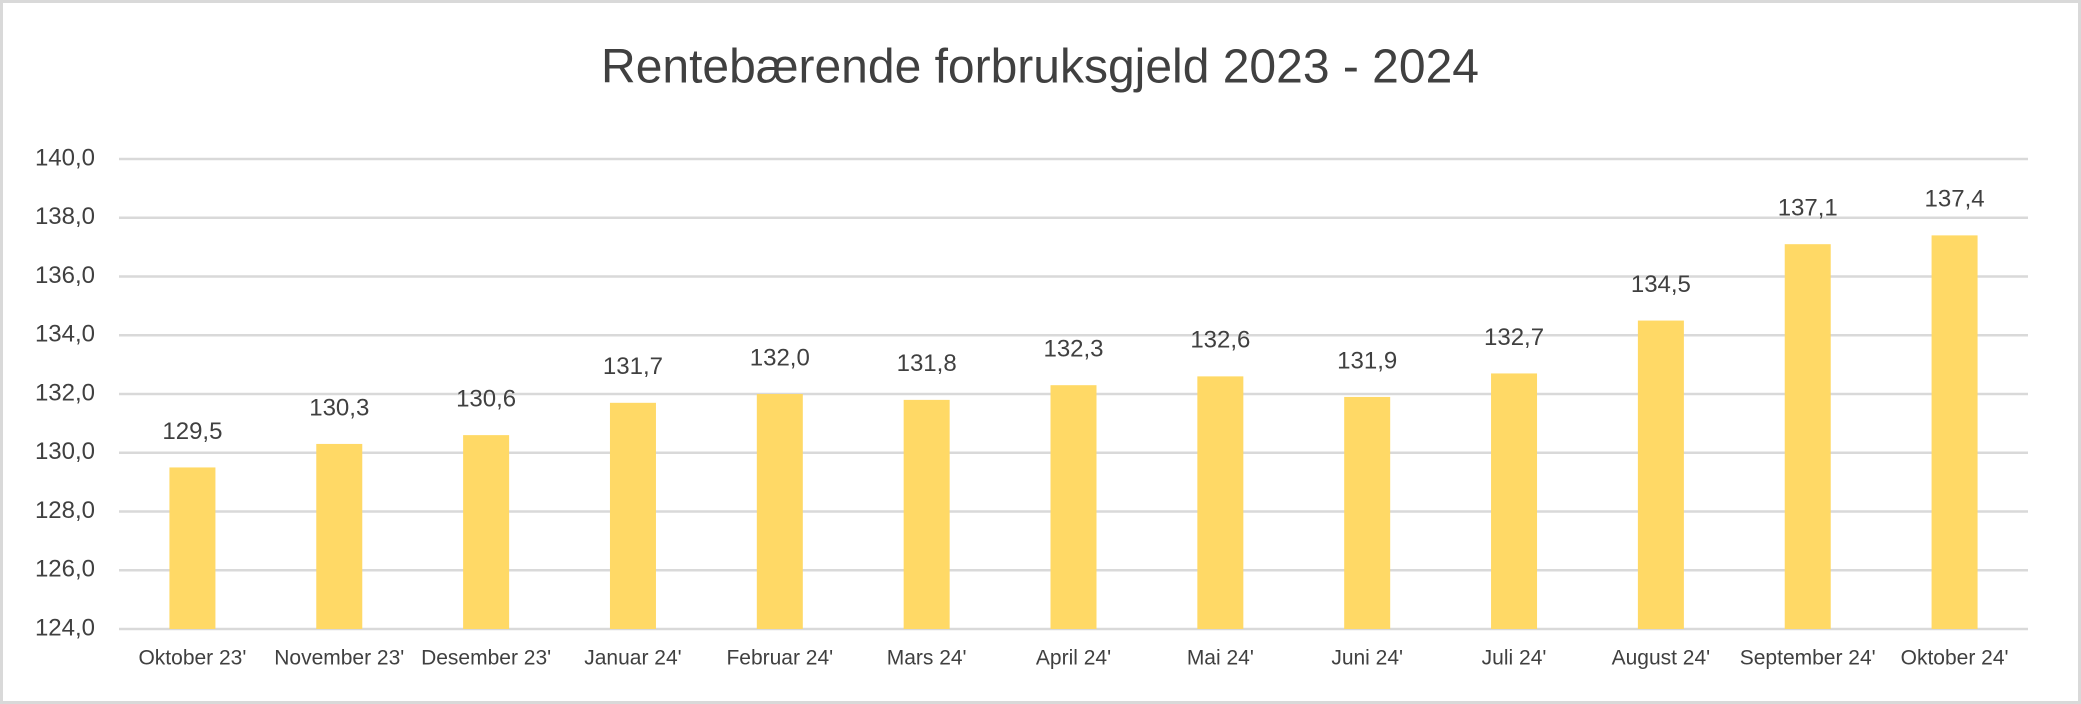 This screenshot has width=2081, height=704. I want to click on value-label: 134,5, so click(1661, 284).